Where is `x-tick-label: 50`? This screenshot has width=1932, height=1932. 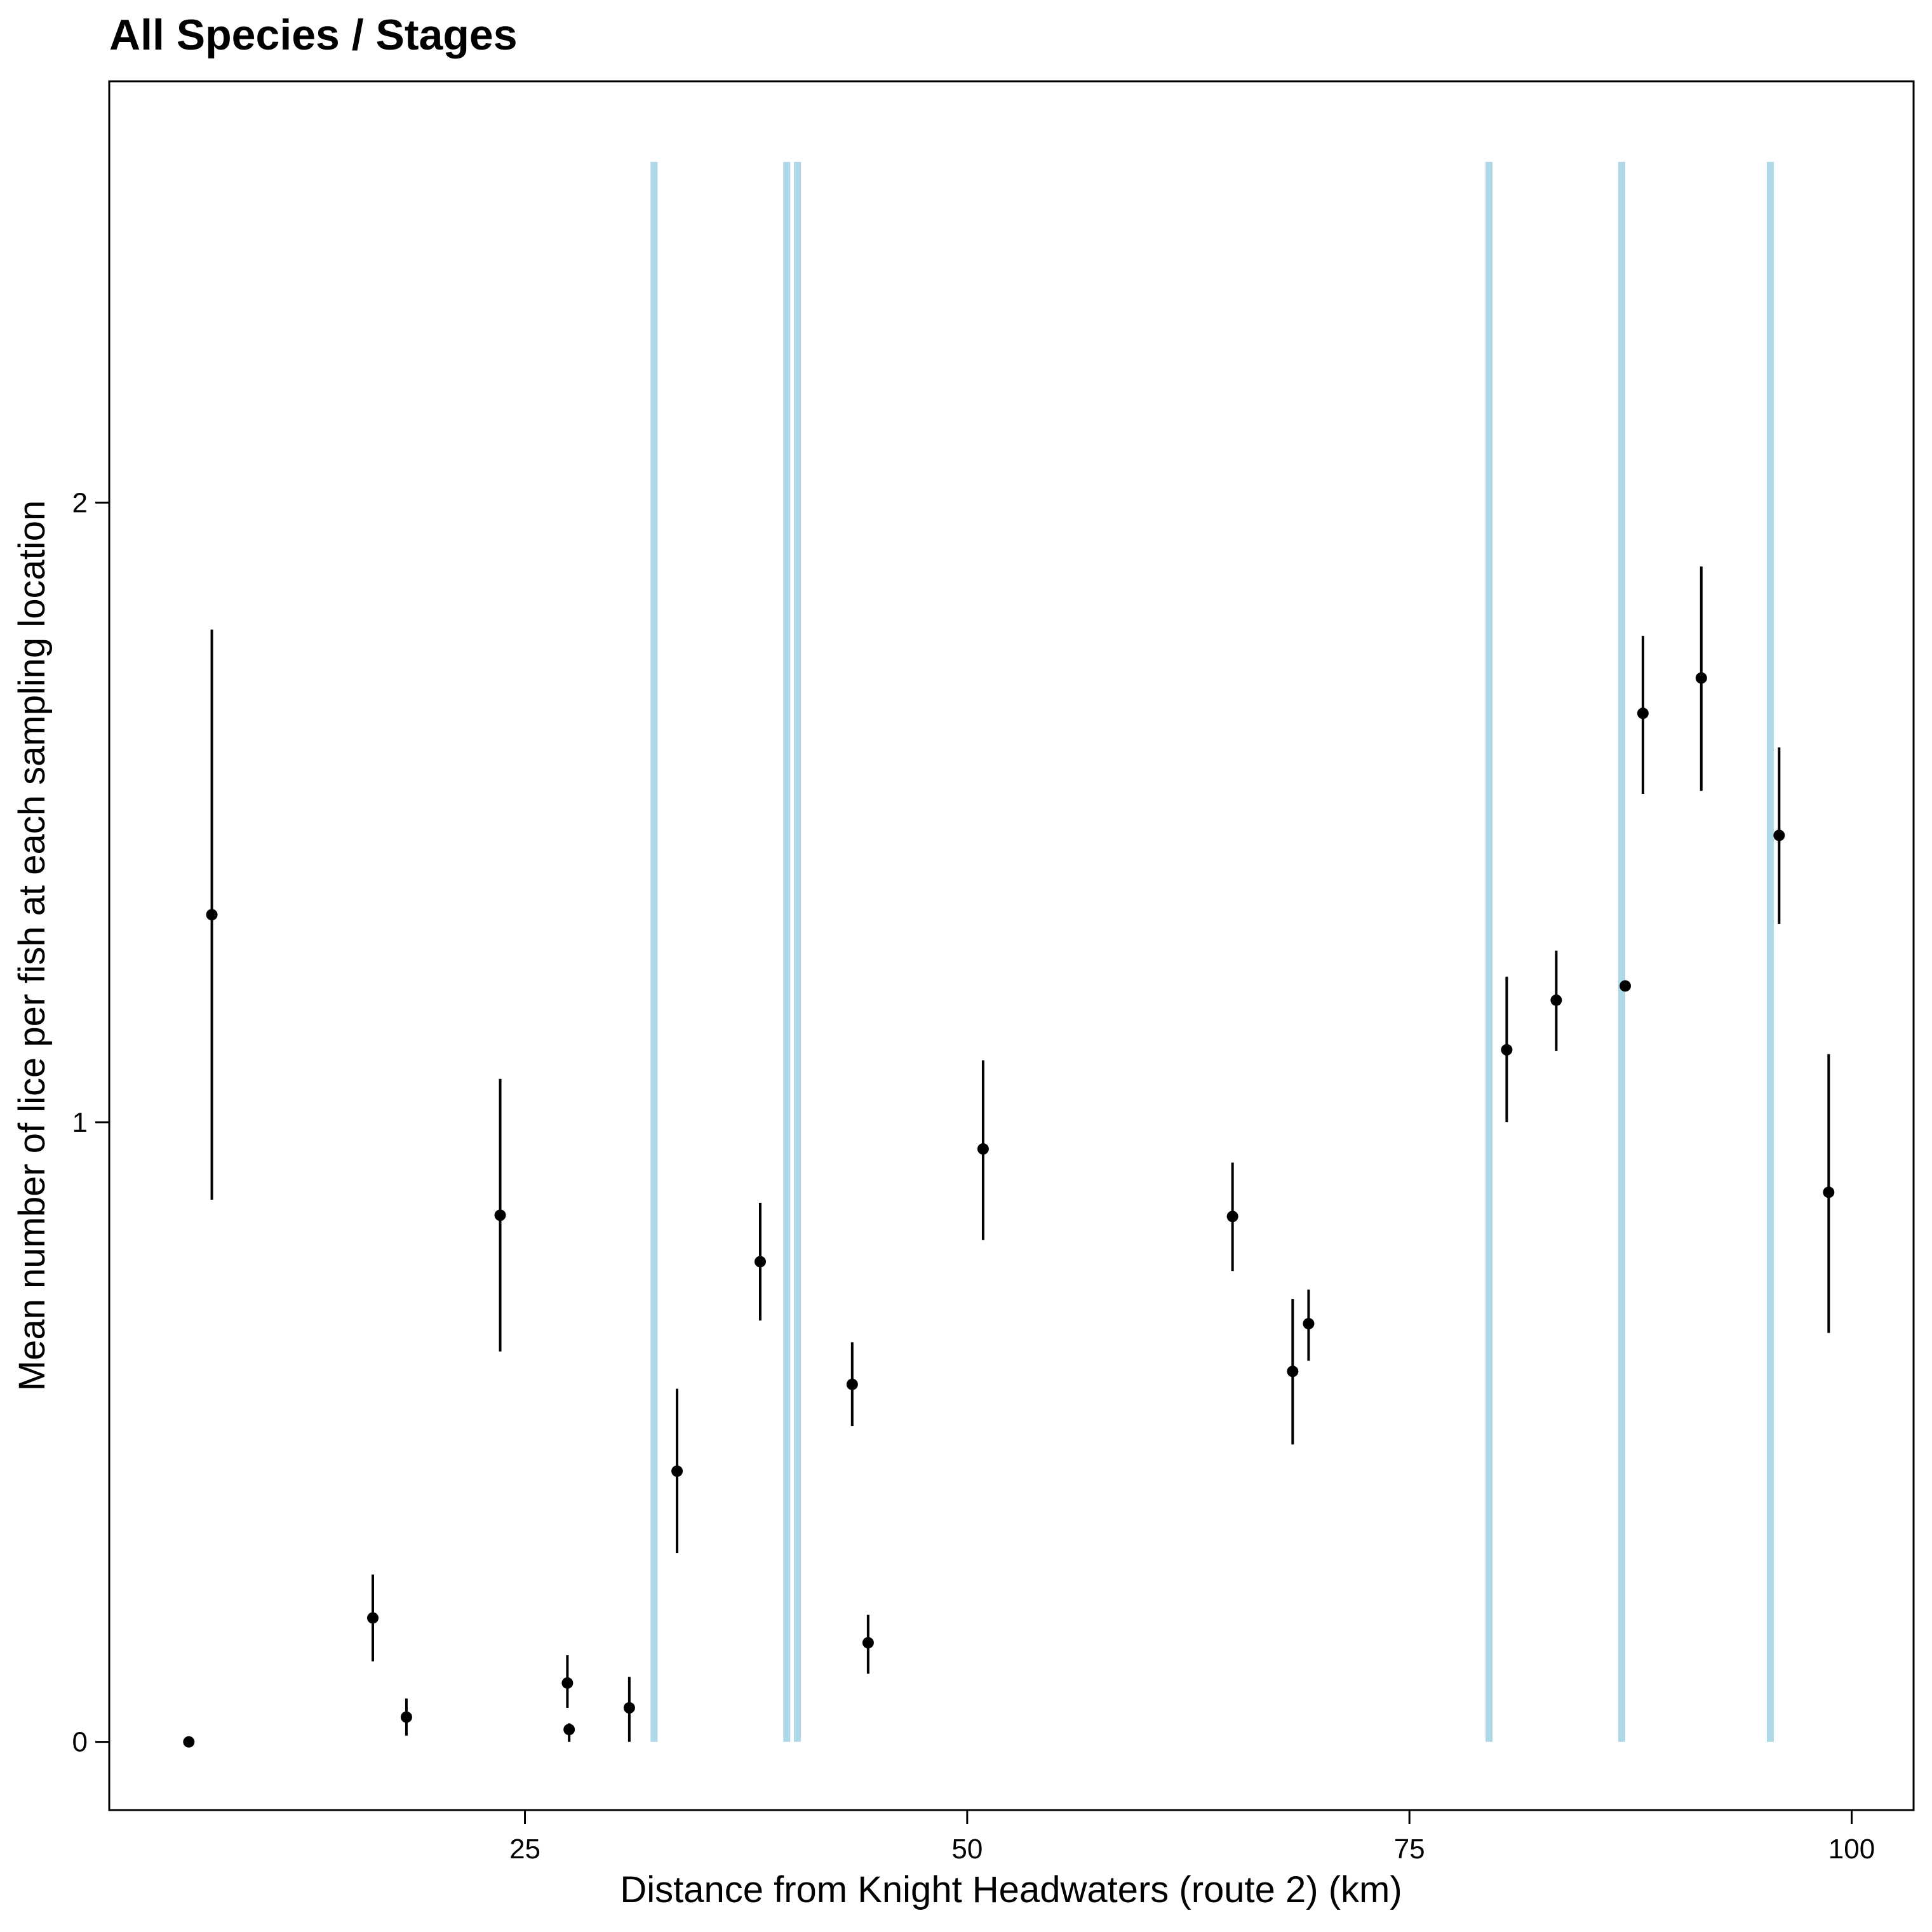
x-tick-label: 50 is located at coordinates (967, 1850).